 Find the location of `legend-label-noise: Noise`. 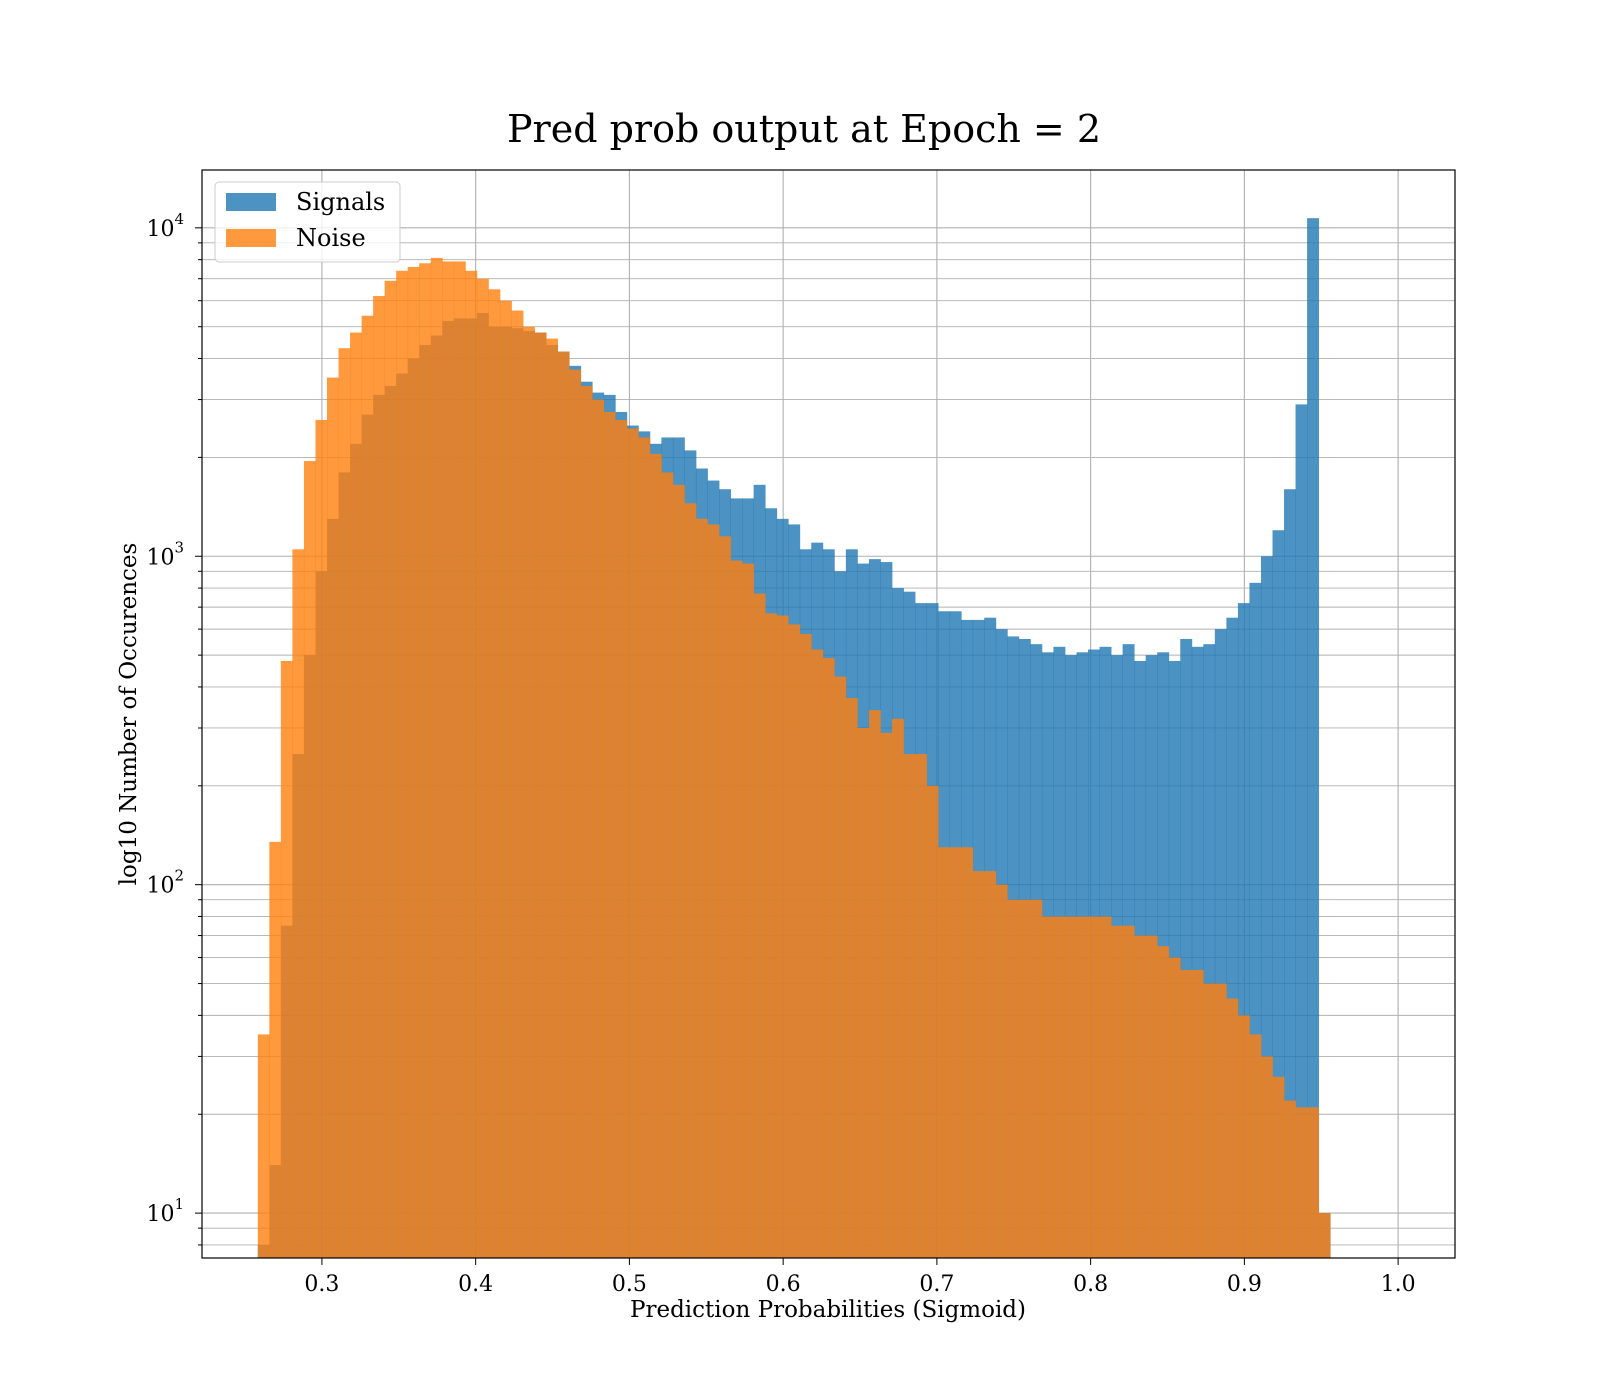

legend-label-noise: Noise is located at coordinates (331, 238).